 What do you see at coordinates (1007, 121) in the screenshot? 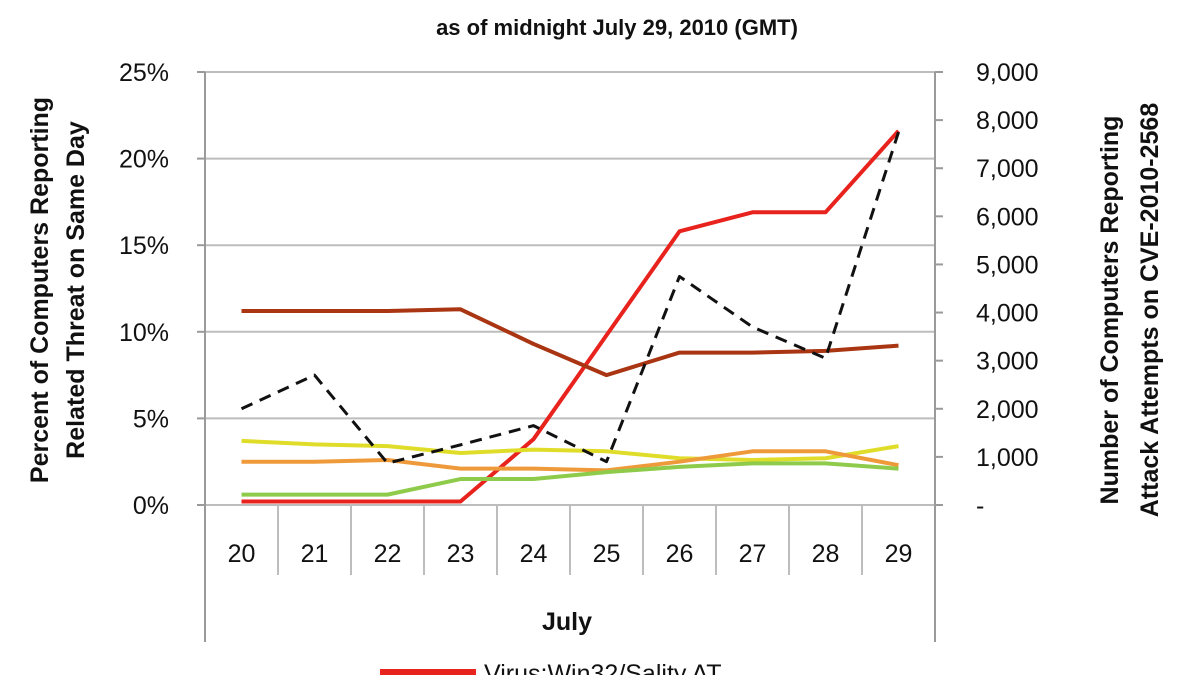
I see `y2-tick-label: 8,000` at bounding box center [1007, 121].